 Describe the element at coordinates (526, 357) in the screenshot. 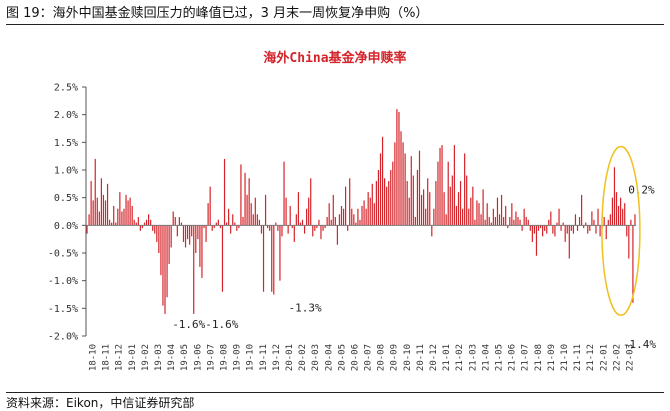

I see `x-tick-label: 21-07` at that location.